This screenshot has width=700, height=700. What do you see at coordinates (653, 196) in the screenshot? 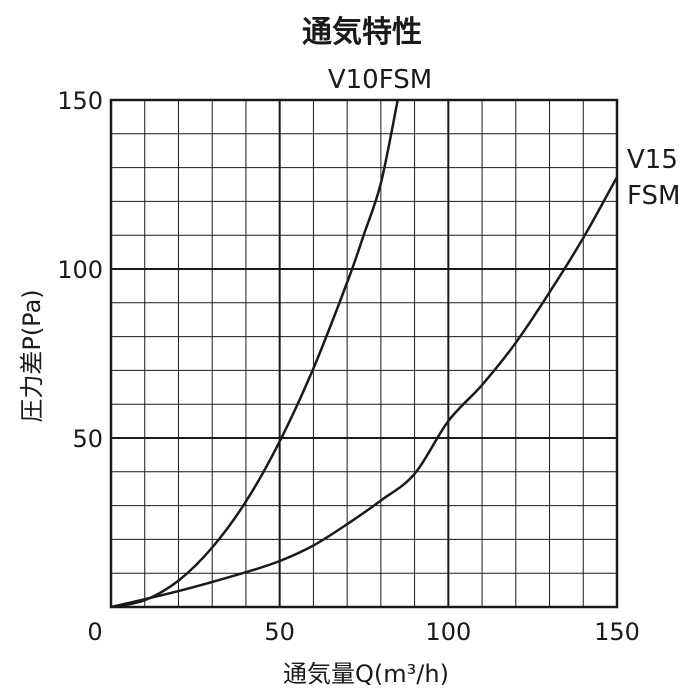
I see `series-v15fsm-label: FSM` at bounding box center [653, 196].